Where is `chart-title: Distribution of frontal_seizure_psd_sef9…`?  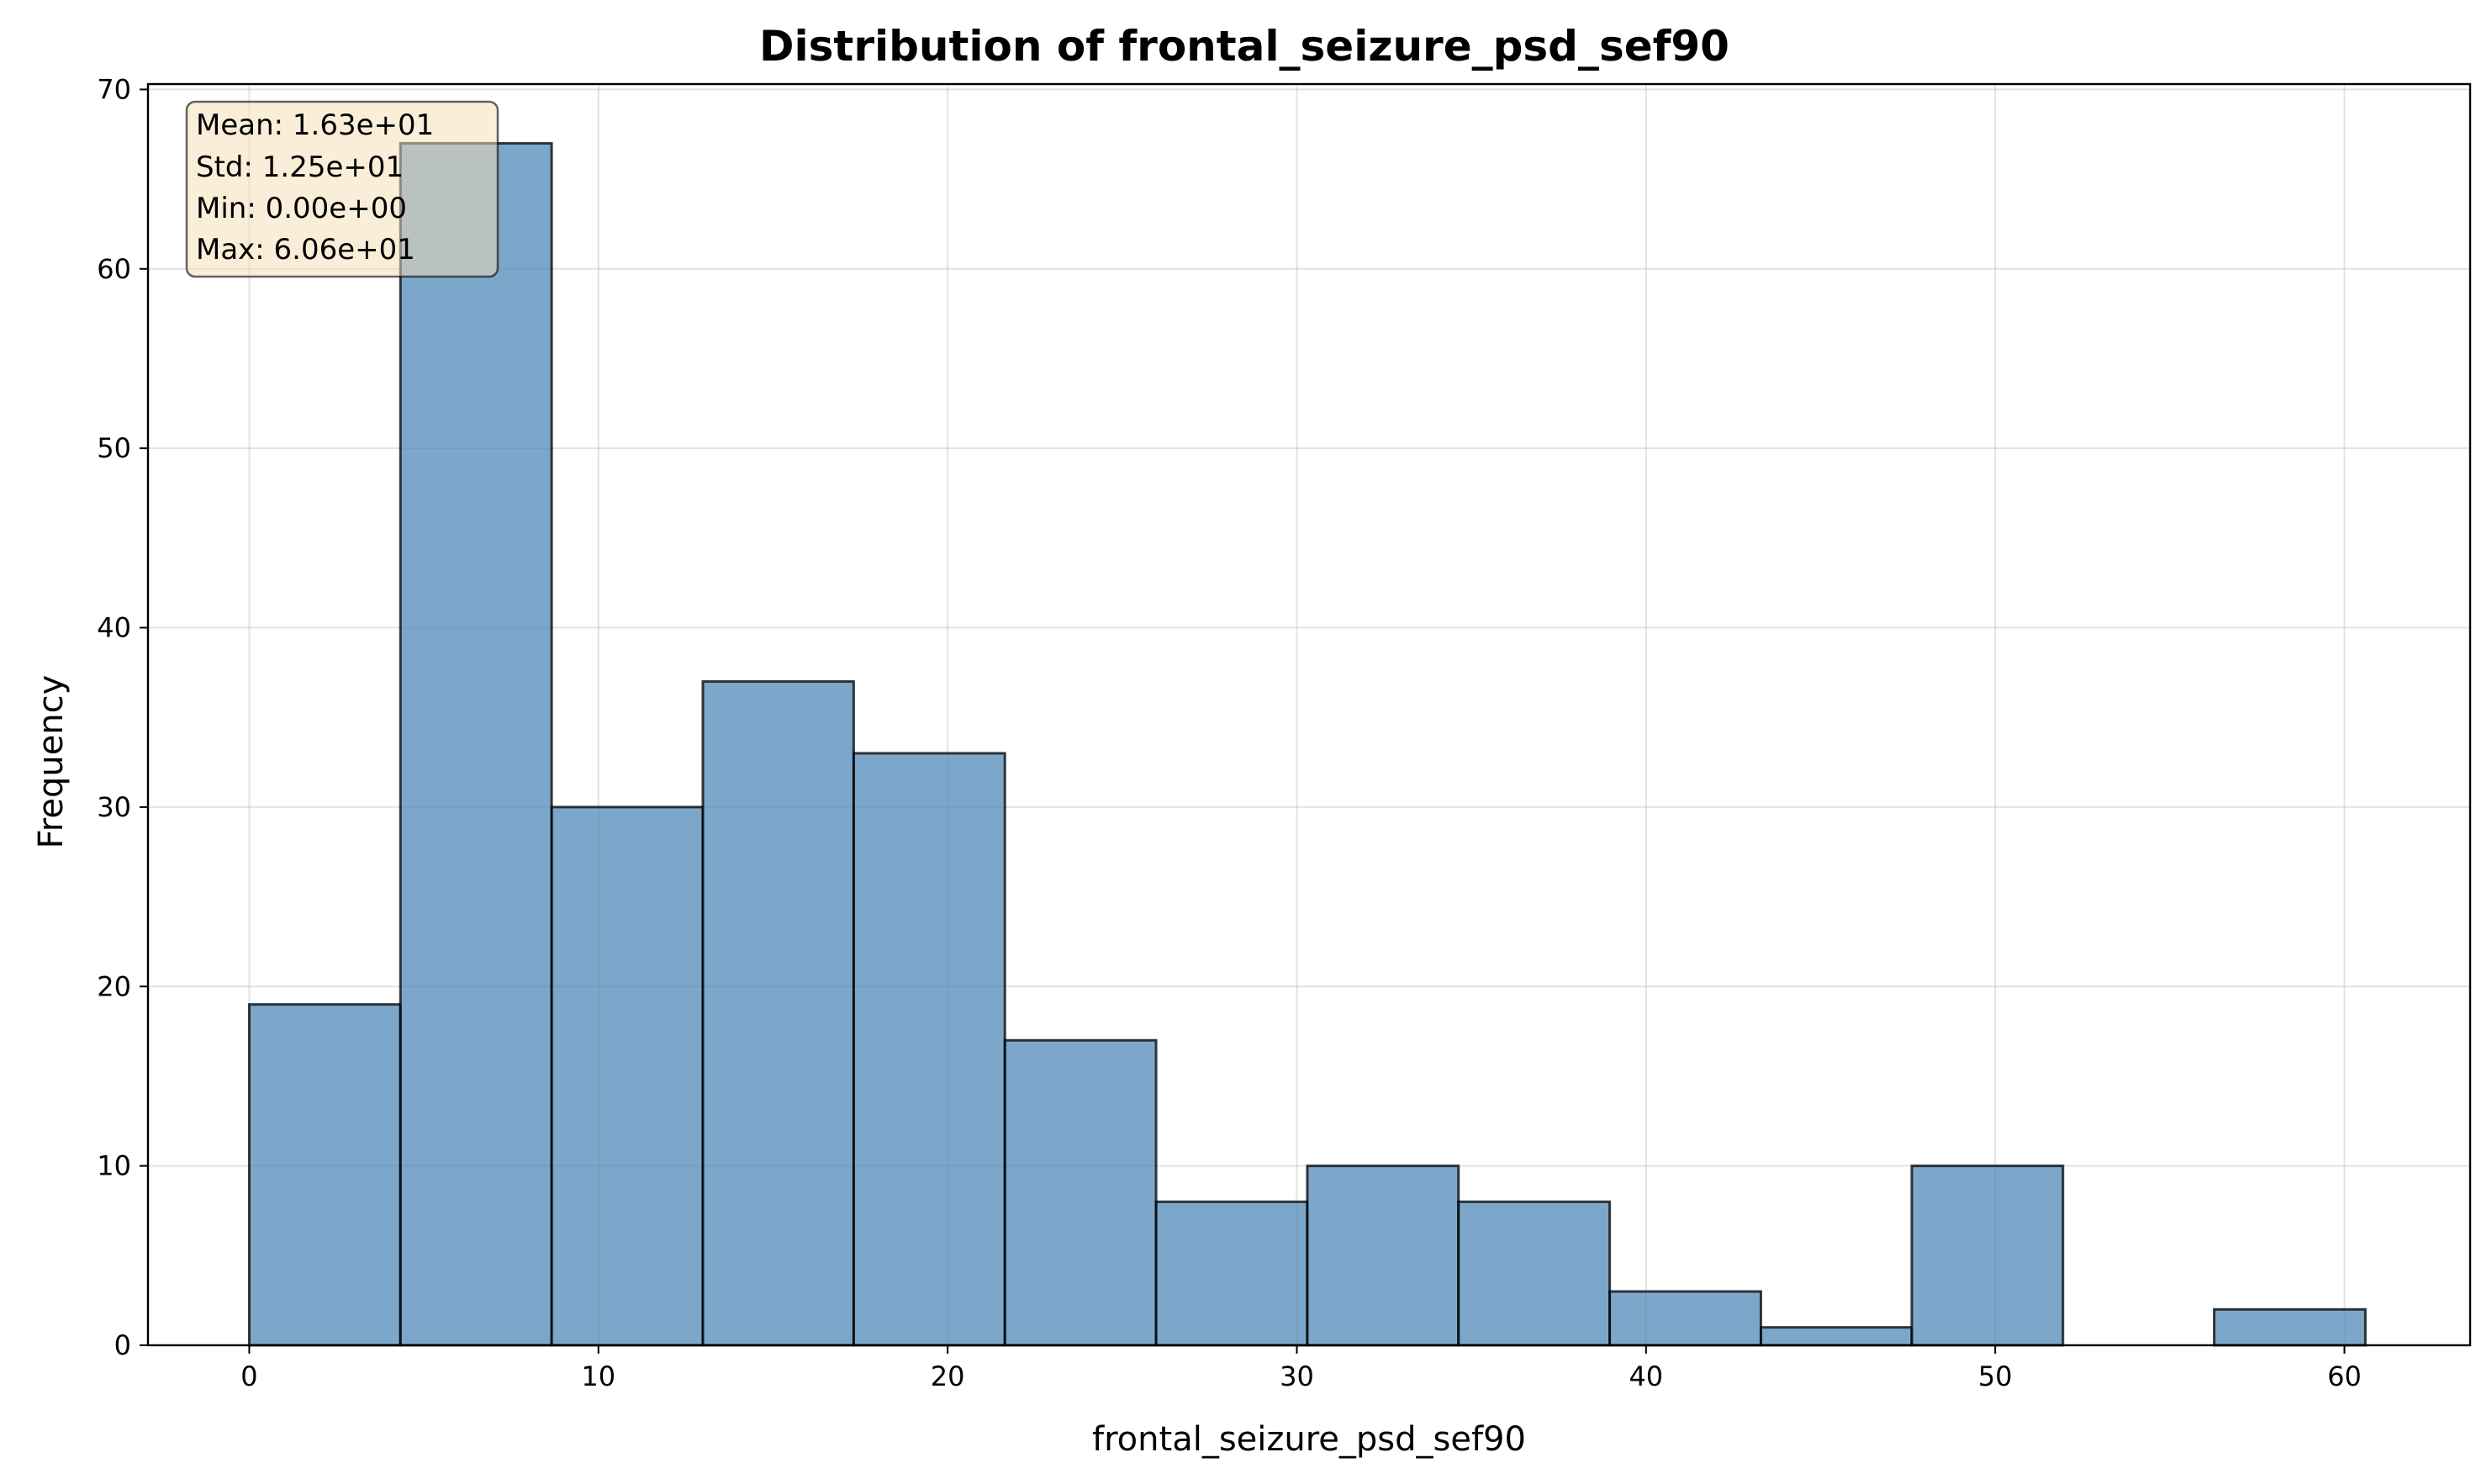
chart-title: Distribution of frontal_seizure_psd_sef9… is located at coordinates (1244, 46).